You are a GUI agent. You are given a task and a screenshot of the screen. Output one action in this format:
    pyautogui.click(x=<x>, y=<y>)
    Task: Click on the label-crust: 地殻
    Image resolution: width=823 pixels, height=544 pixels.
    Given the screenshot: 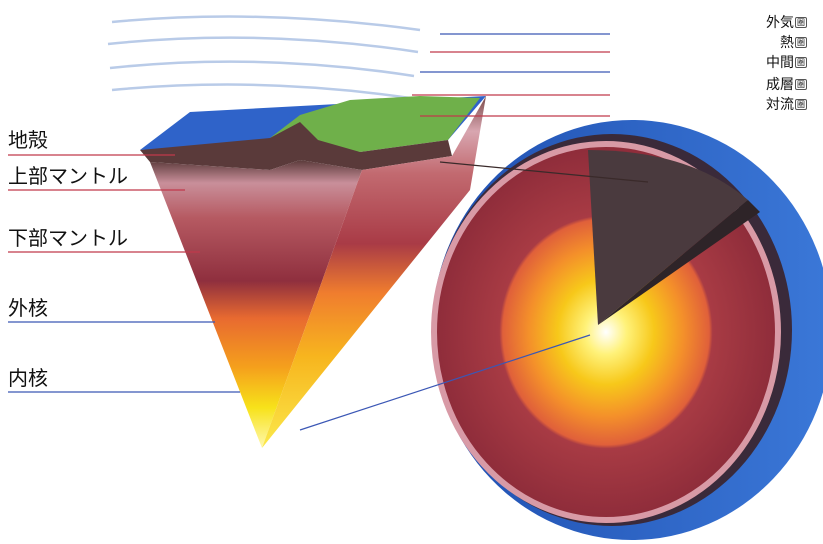 What is the action you would take?
    pyautogui.click(x=28, y=140)
    